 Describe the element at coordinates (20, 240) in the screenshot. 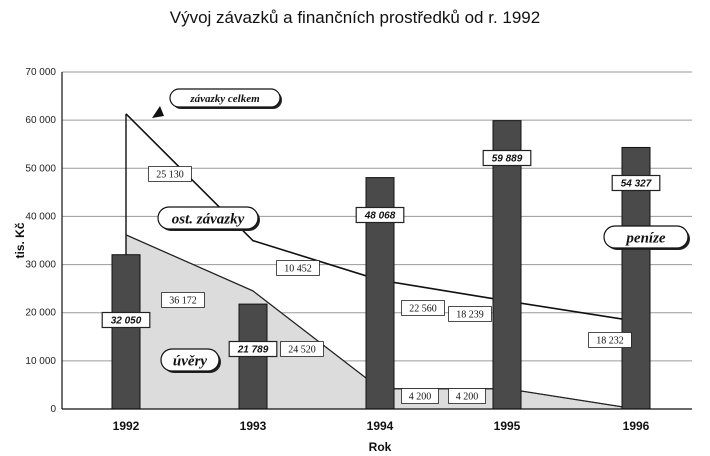

I see `y-axis-label: tis. Kč` at that location.